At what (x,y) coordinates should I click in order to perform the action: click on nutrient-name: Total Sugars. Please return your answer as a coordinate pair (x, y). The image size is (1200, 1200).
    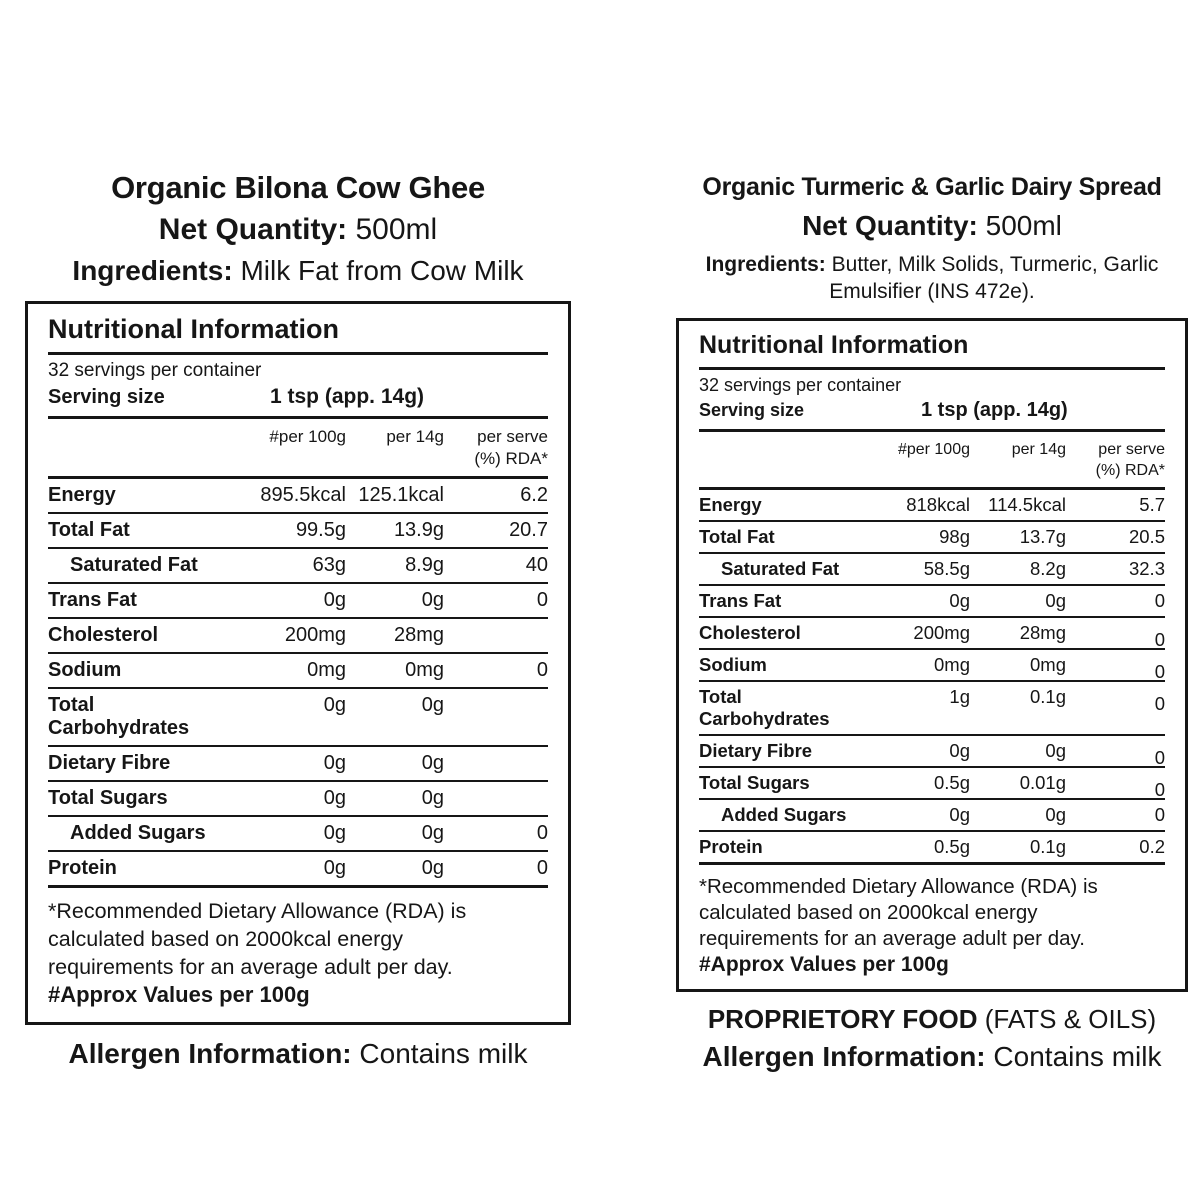
    Looking at the image, I should click on (754, 782).